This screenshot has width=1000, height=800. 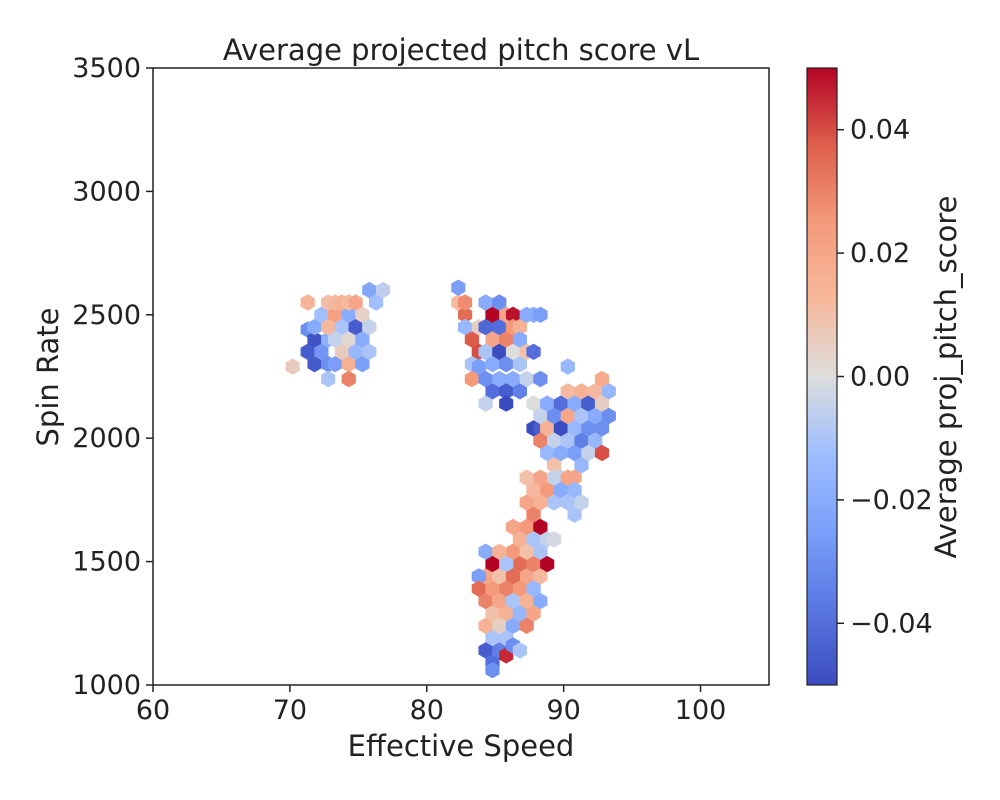 I want to click on x-tick-label: 90, so click(x=563, y=710).